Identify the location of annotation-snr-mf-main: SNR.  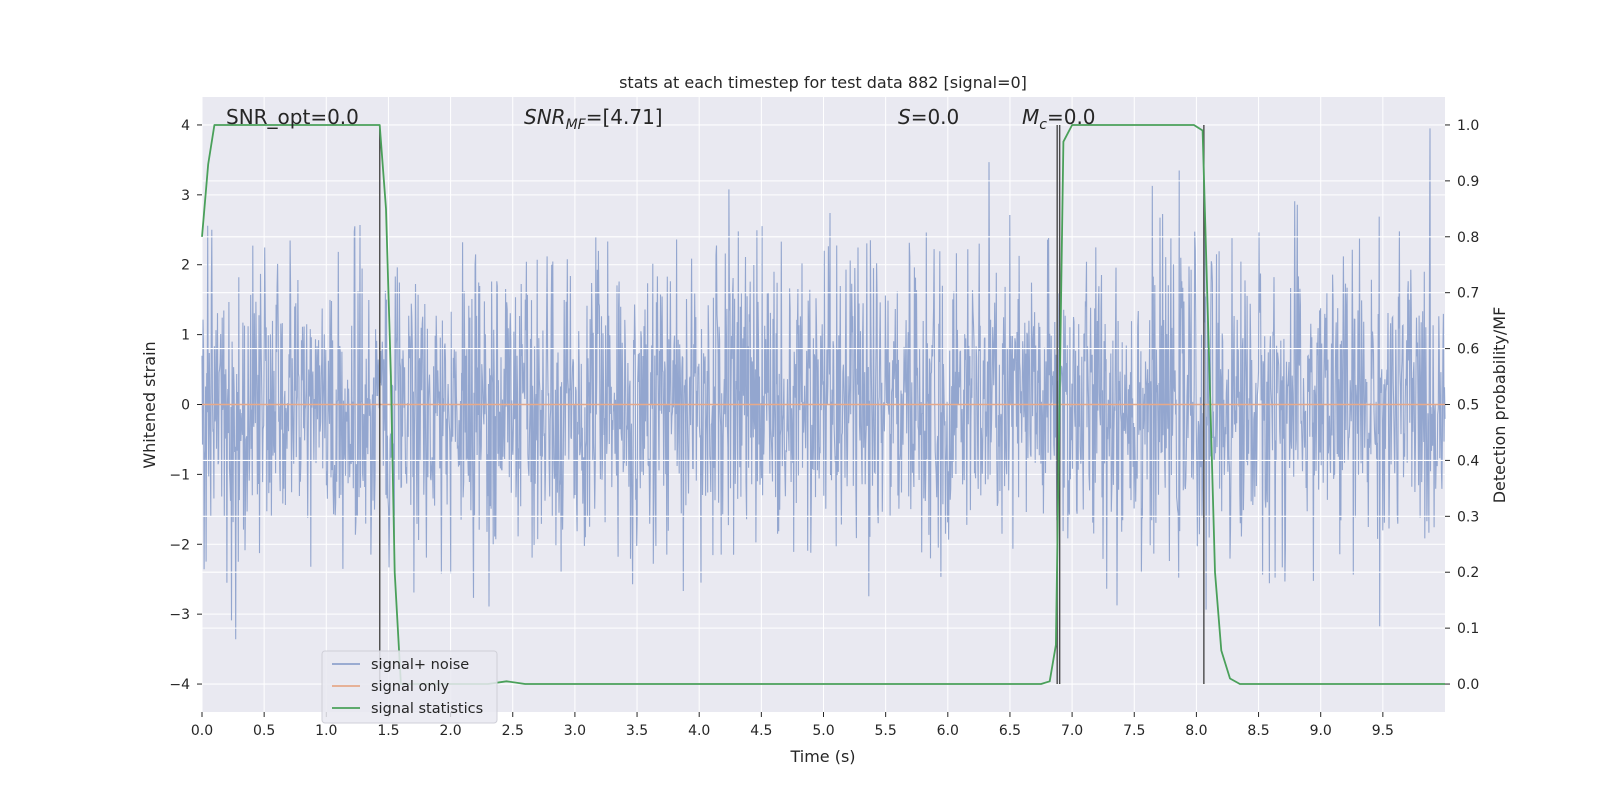
(545, 117).